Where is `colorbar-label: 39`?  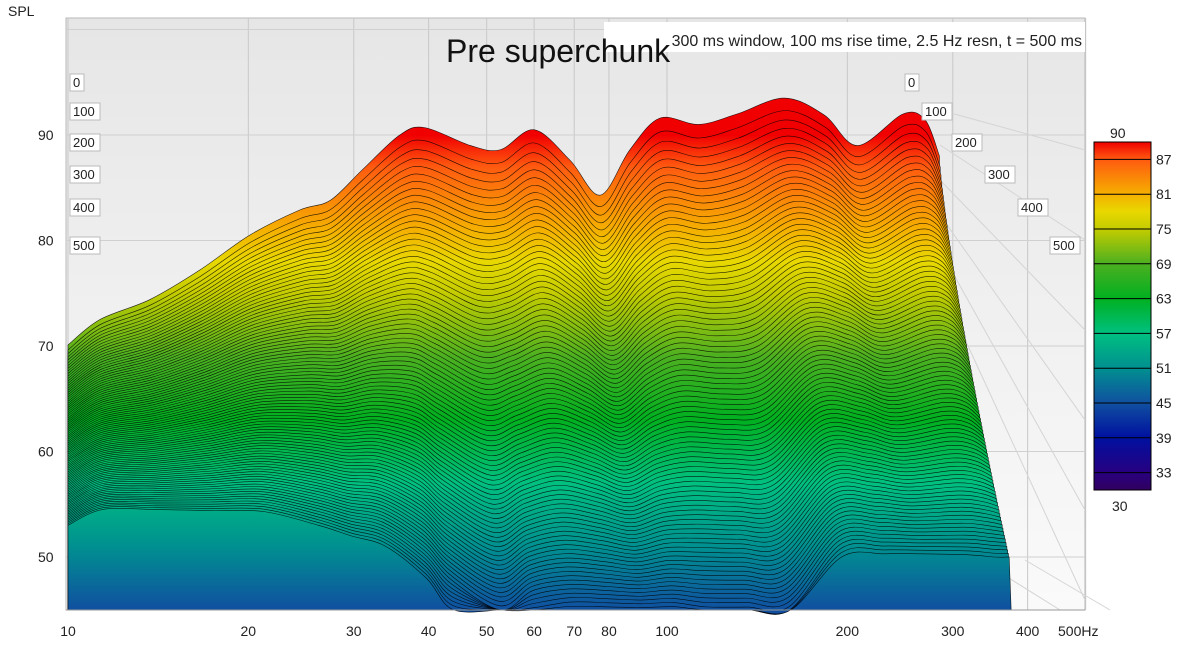
colorbar-label: 39 is located at coordinates (1164, 438).